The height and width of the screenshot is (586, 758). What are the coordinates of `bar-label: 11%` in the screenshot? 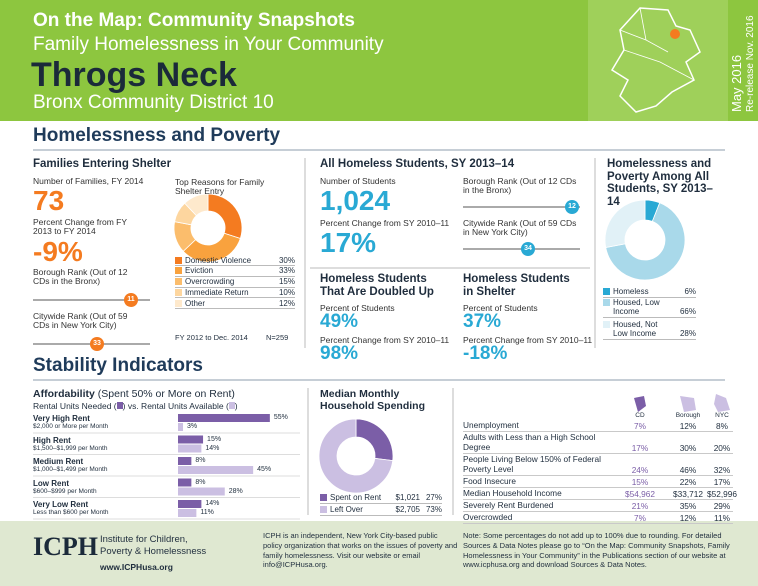 It's located at (207, 512).